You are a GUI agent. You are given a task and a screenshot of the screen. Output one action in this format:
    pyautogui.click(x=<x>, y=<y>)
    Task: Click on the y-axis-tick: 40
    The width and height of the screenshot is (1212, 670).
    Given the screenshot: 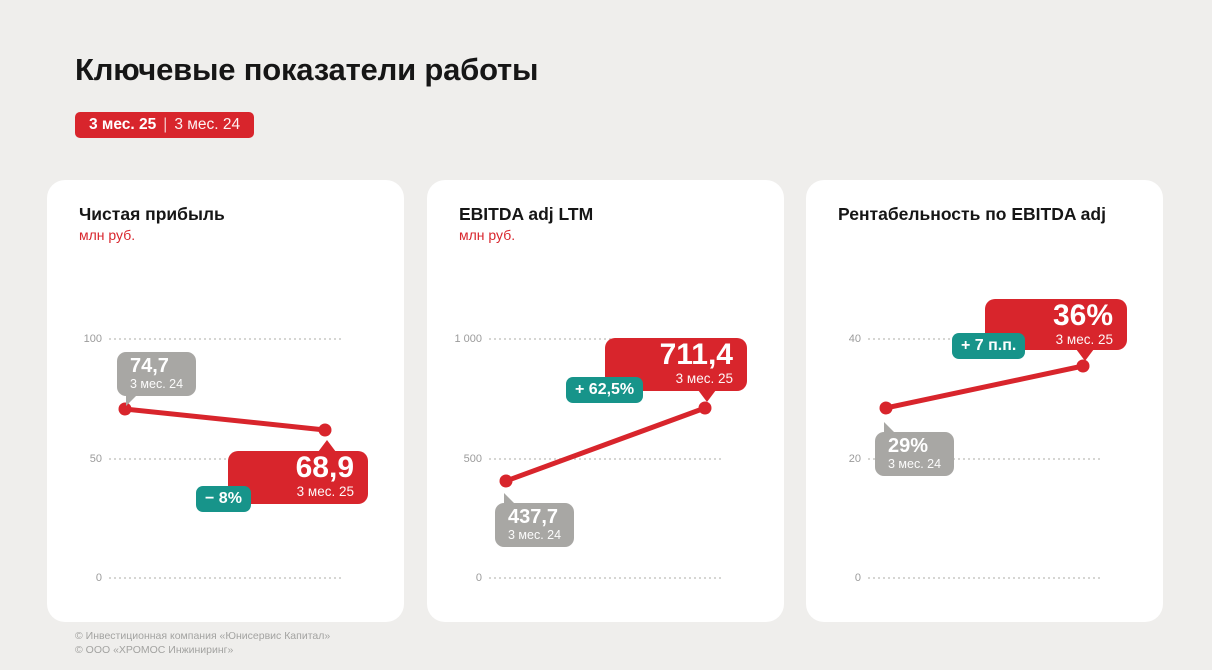 What is the action you would take?
    pyautogui.click(x=854, y=339)
    